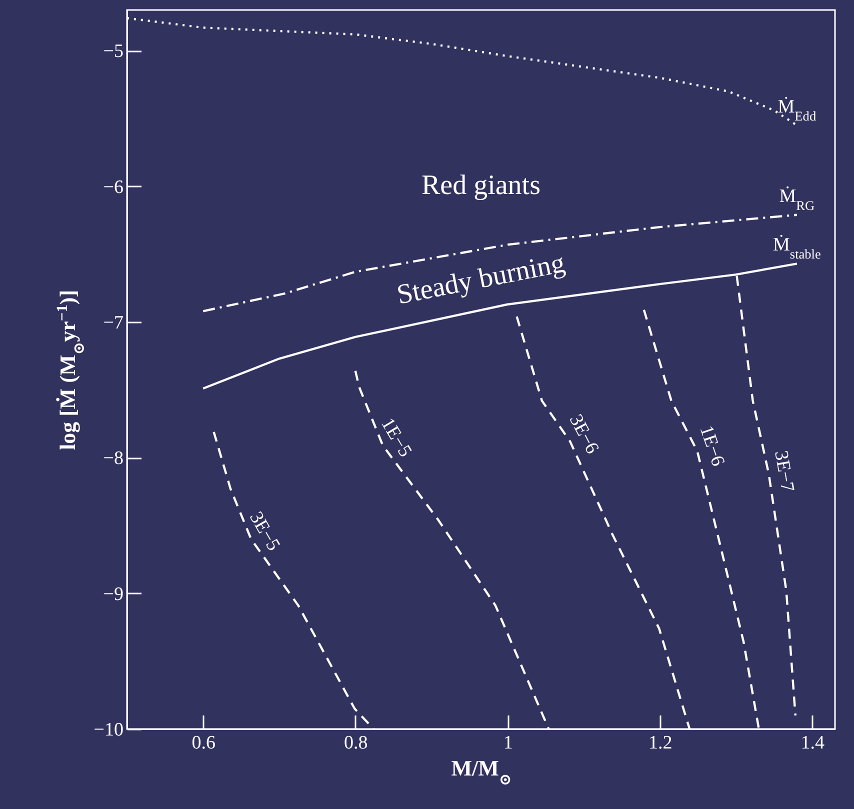 The image size is (854, 809). Describe the element at coordinates (113, 187) in the screenshot. I see `y-tick-label: −6` at that location.